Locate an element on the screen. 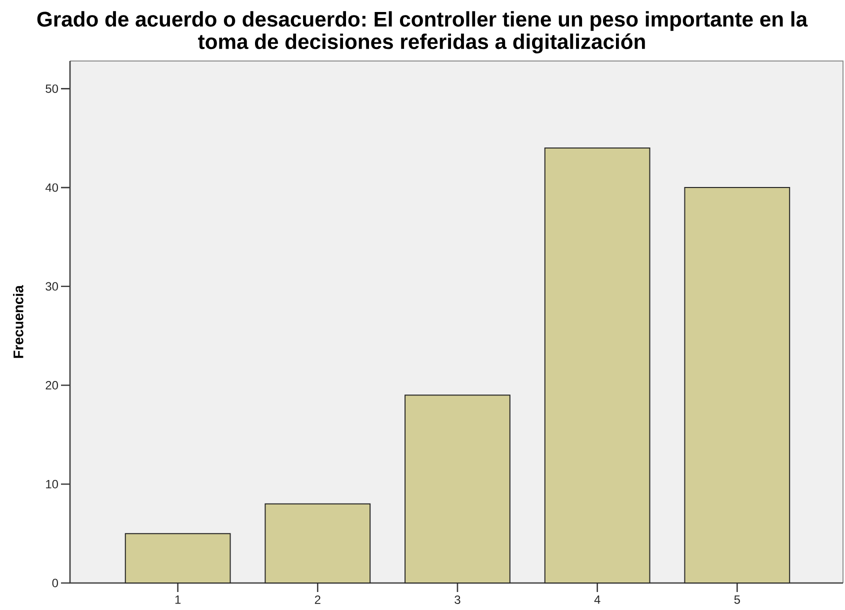  x-tick-label: 3 is located at coordinates (457, 600).